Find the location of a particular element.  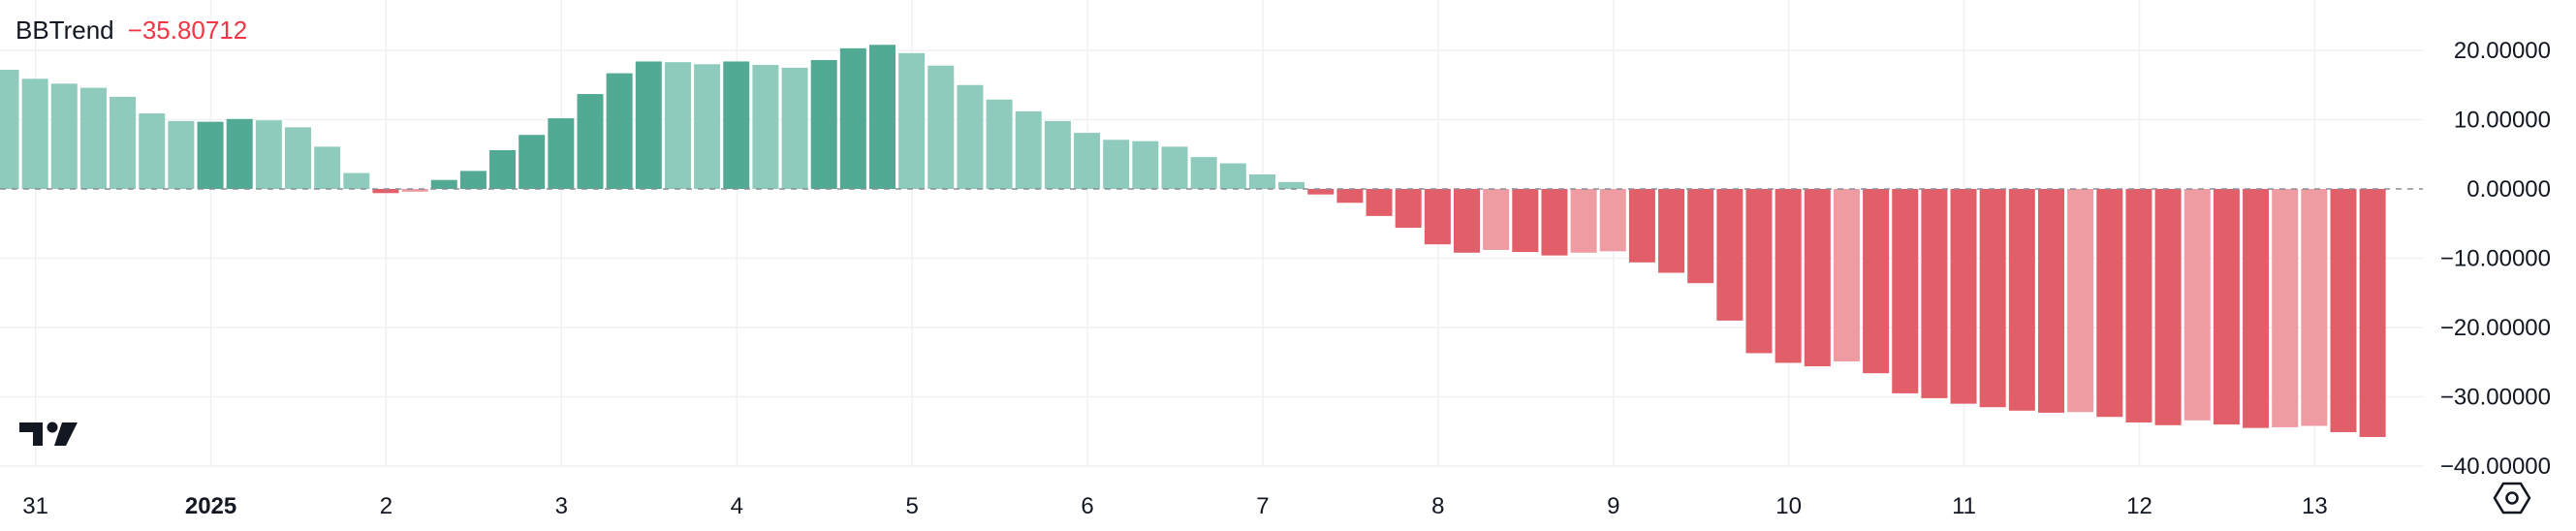

x-tick-label: 12 is located at coordinates (2139, 506).